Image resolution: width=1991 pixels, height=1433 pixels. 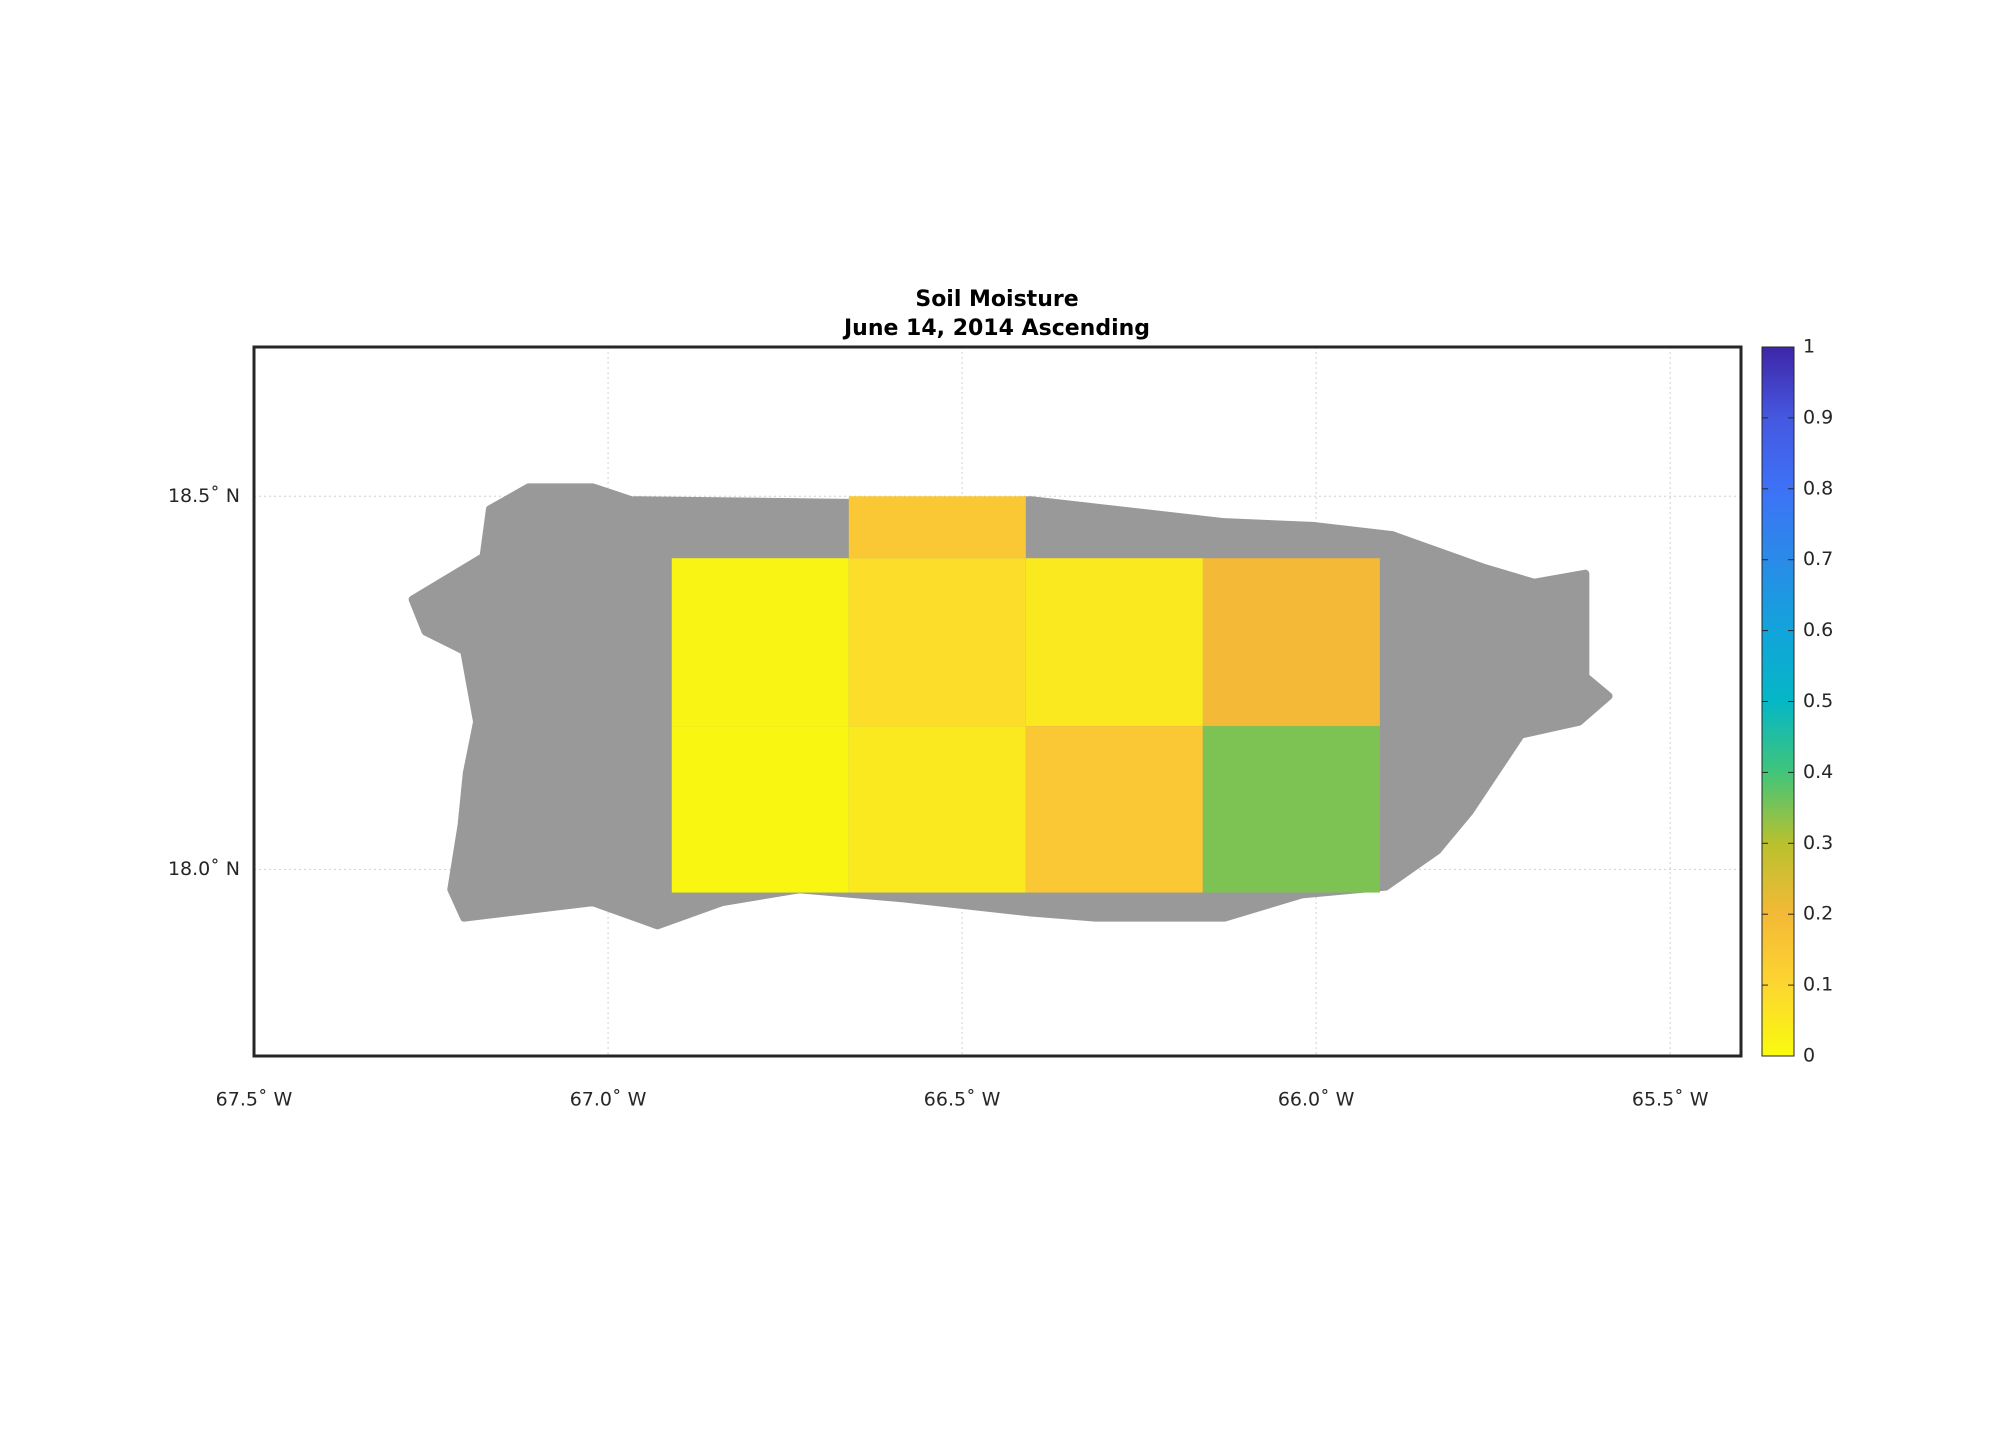 I want to click on colorbar-tick-label: 1, so click(x=1809, y=347).